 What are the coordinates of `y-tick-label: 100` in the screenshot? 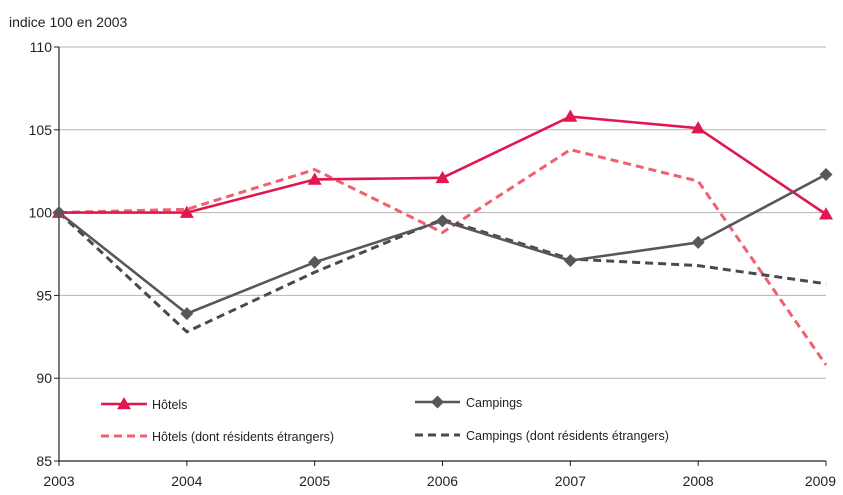 It's located at (41, 213).